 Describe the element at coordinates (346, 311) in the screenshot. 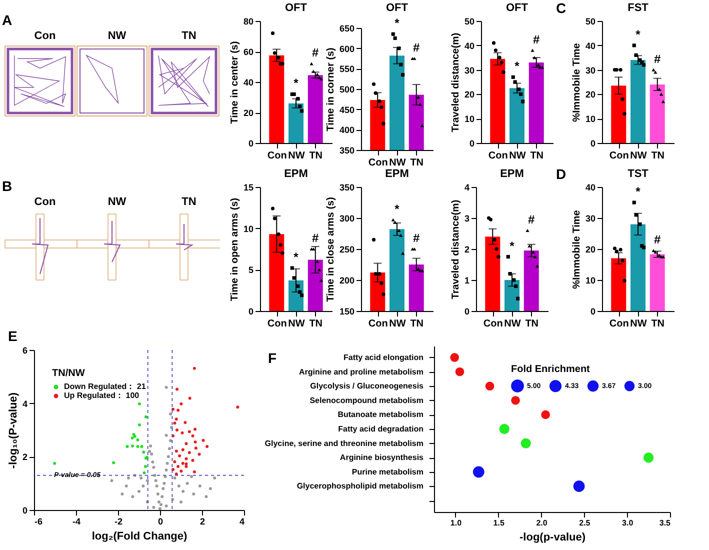

I see `y-tick-label: 150` at that location.